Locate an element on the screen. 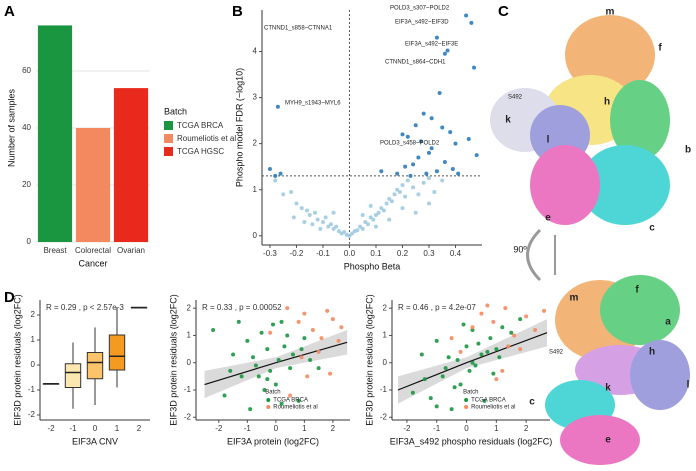  rotation-label: 90º is located at coordinates (520, 249).